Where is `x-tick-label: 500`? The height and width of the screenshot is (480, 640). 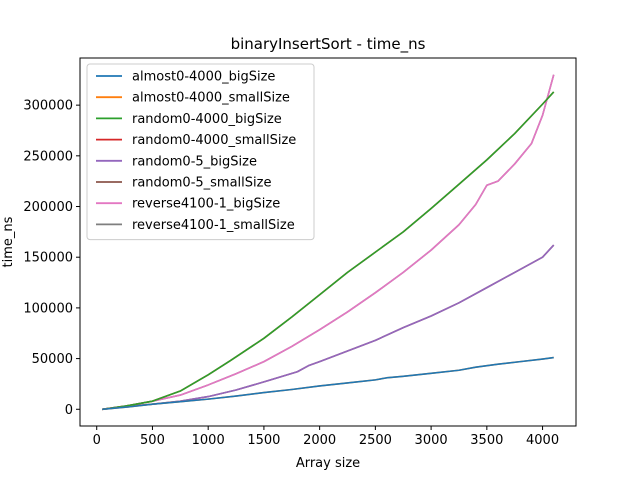 x-tick-label: 500 is located at coordinates (152, 440).